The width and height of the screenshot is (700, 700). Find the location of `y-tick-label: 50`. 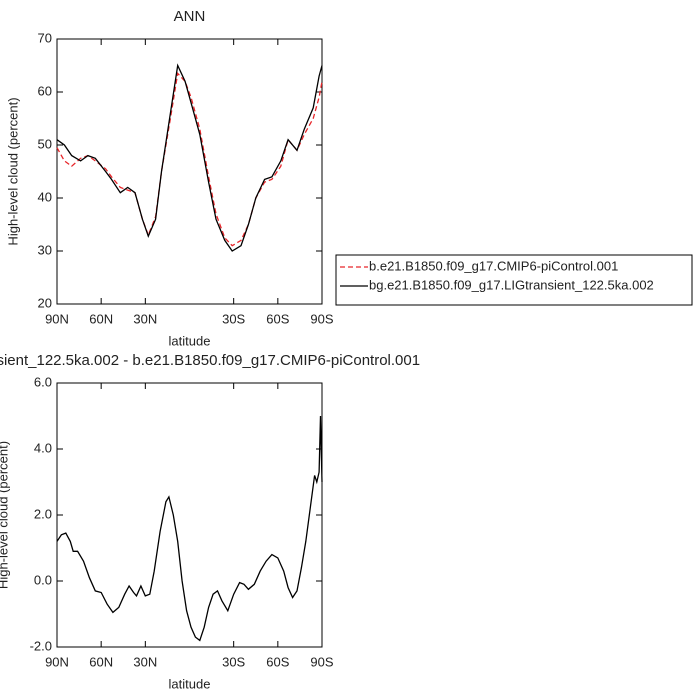

y-tick-label: 50 is located at coordinates (45, 143).